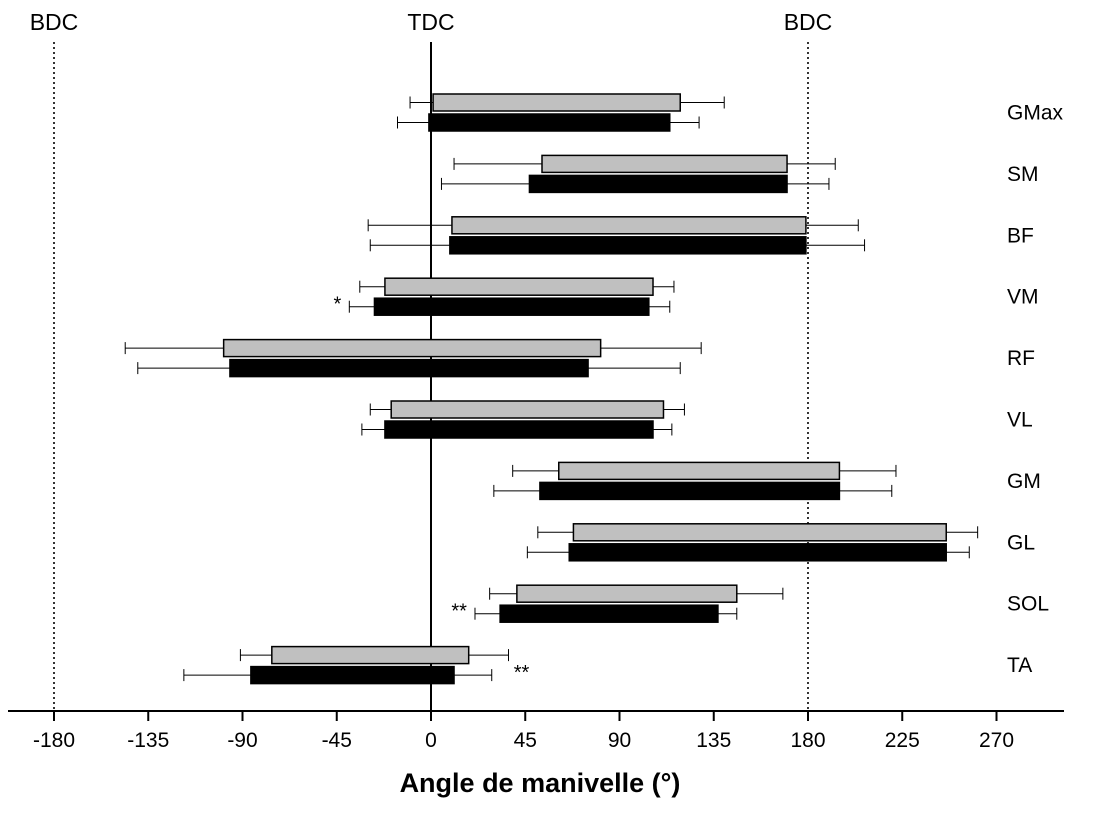 The image size is (1094, 816). Describe the element at coordinates (902, 740) in the screenshot. I see `x-tick-label: 225` at that location.